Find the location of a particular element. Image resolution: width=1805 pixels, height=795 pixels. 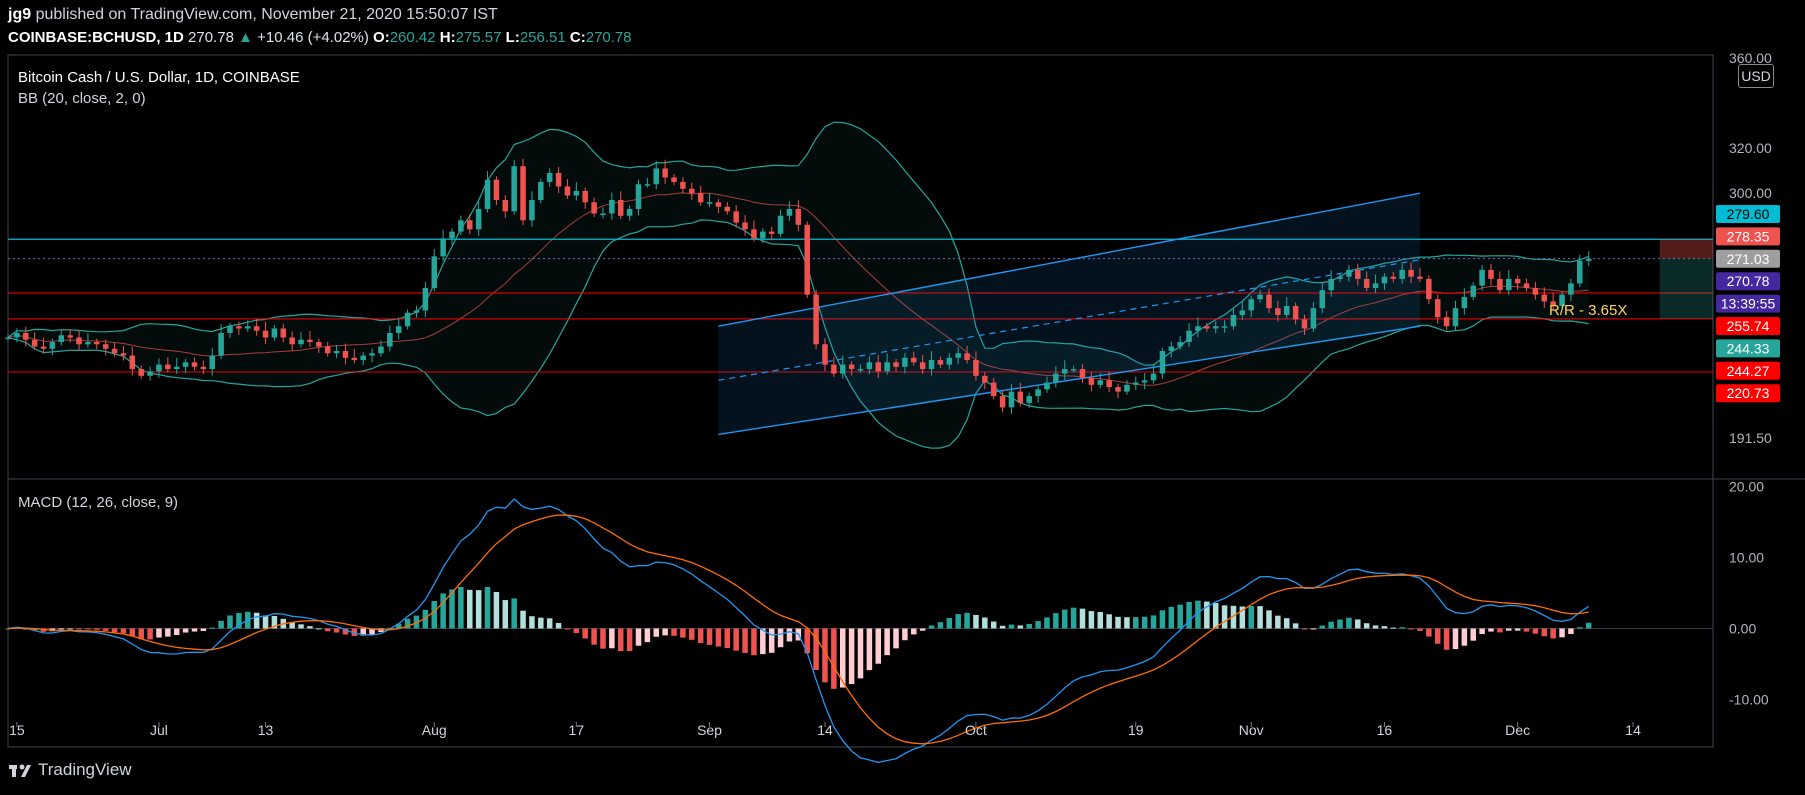

price-label-tag is located at coordinates (1748, 303).